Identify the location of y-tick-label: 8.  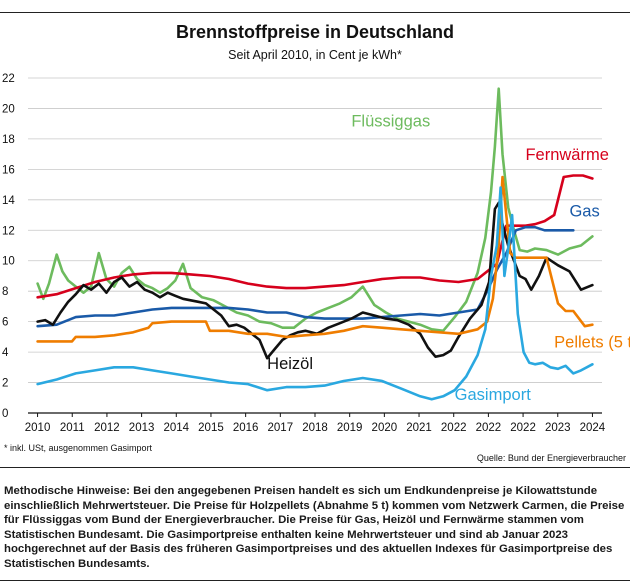
(5, 292).